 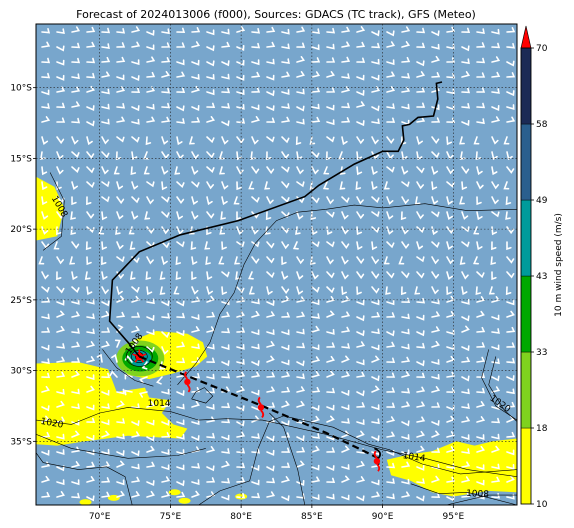 I want to click on colorbar-segment, so click(x=526, y=390).